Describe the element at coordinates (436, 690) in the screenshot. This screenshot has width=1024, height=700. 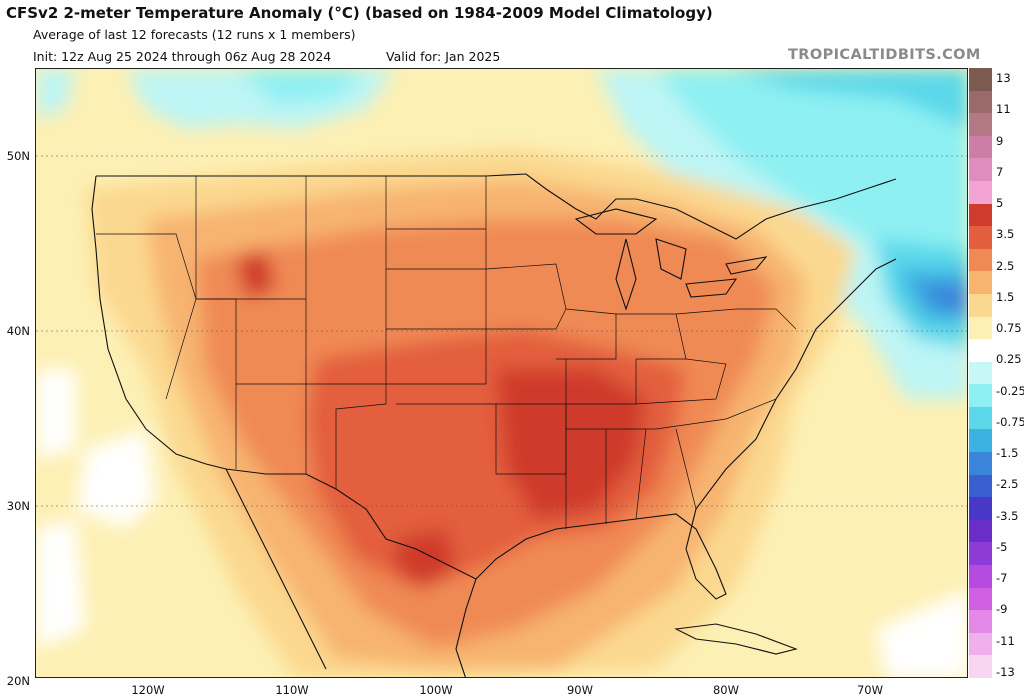
I see `lon-label-100w: 100W` at that location.